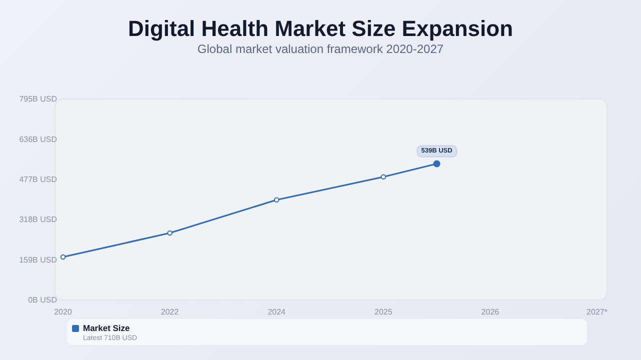  I want to click on chart-subtitle: Global market valuation framework 2020-2027, so click(320, 49).